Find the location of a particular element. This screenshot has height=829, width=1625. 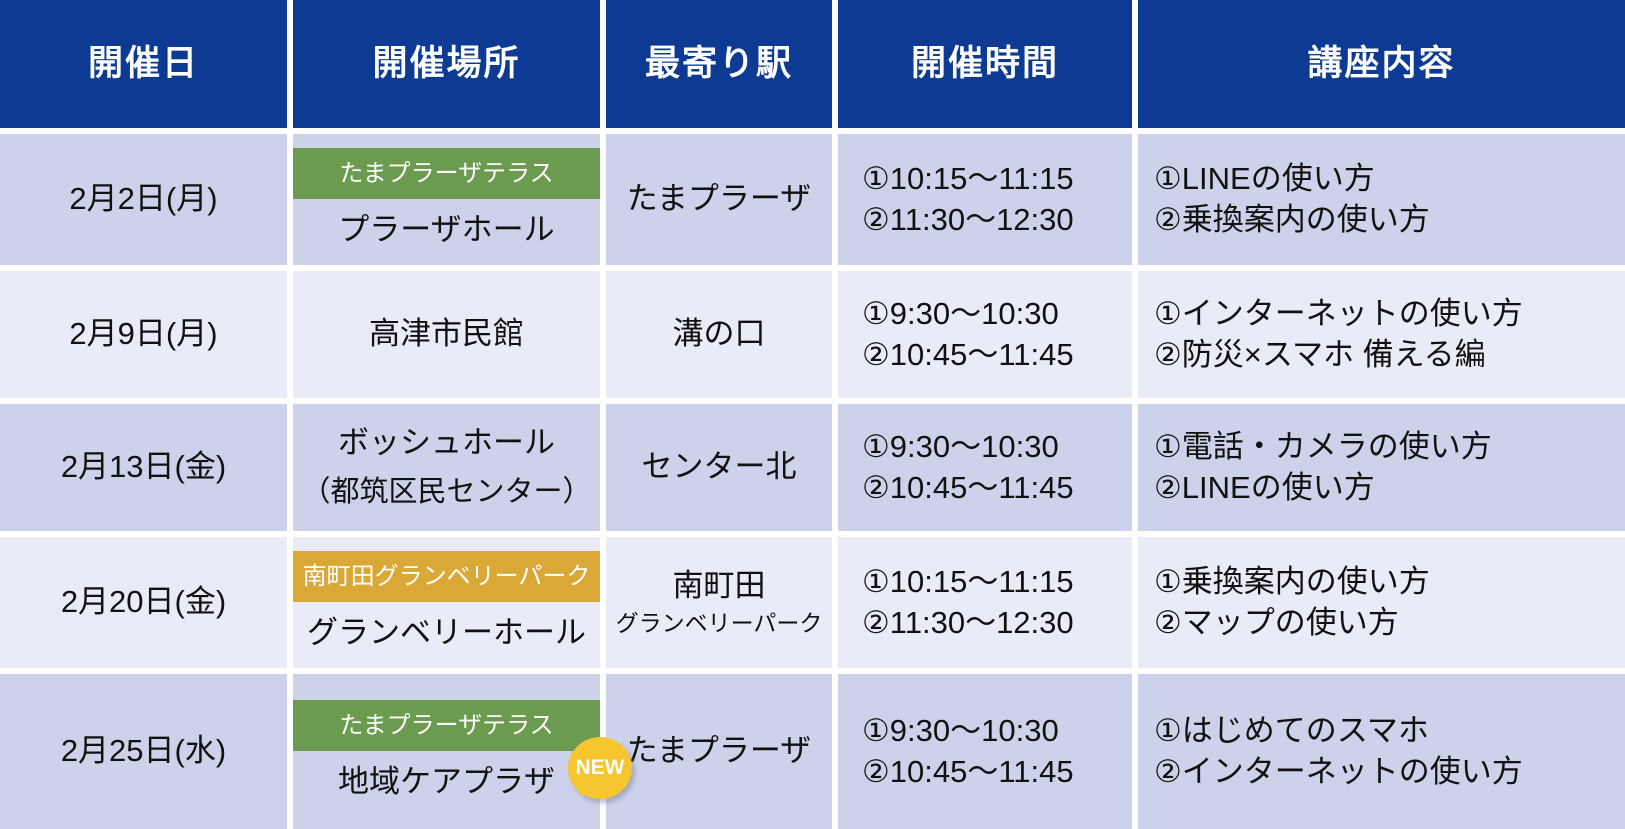

course-topic-2: ②LINEの使い方 is located at coordinates (1264, 487).